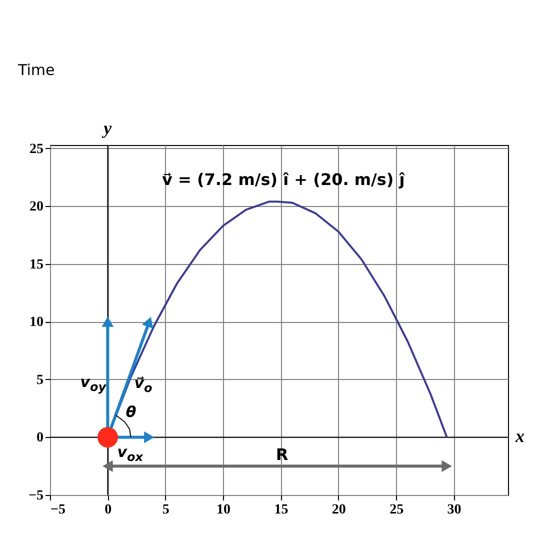 The width and height of the screenshot is (557, 547). I want to click on x-tick-label: 10, so click(223, 510).